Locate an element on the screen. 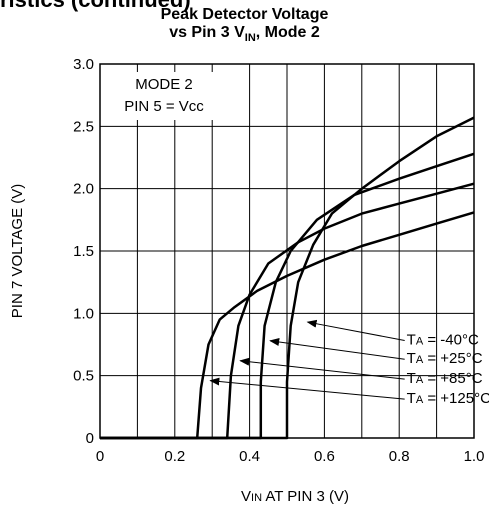  series-label: TA = +85°C is located at coordinates (445, 378).